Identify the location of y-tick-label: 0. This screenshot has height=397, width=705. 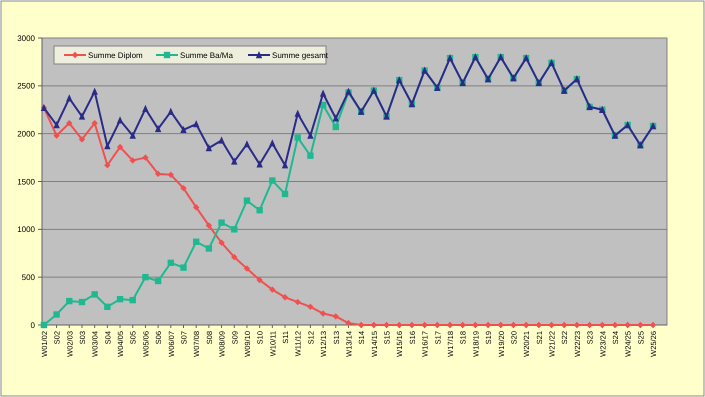
(33, 325).